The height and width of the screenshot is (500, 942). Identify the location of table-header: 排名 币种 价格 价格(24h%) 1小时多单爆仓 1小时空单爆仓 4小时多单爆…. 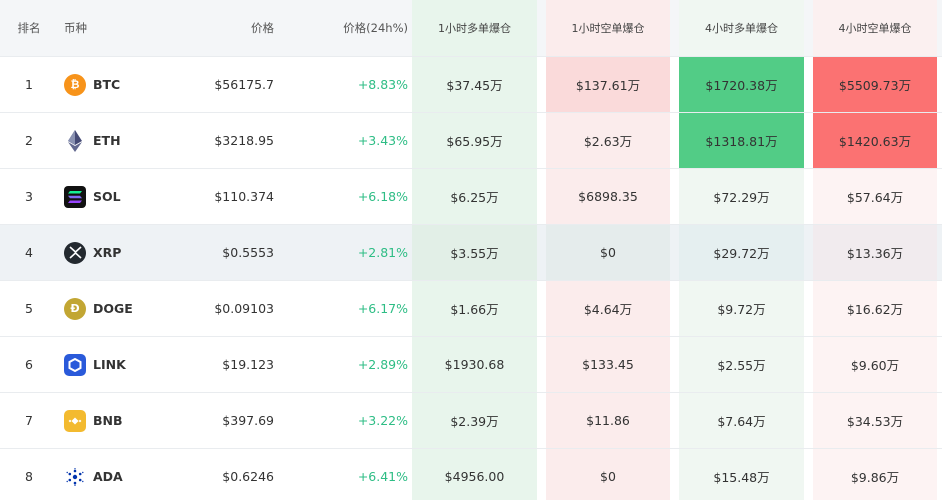
(471, 28).